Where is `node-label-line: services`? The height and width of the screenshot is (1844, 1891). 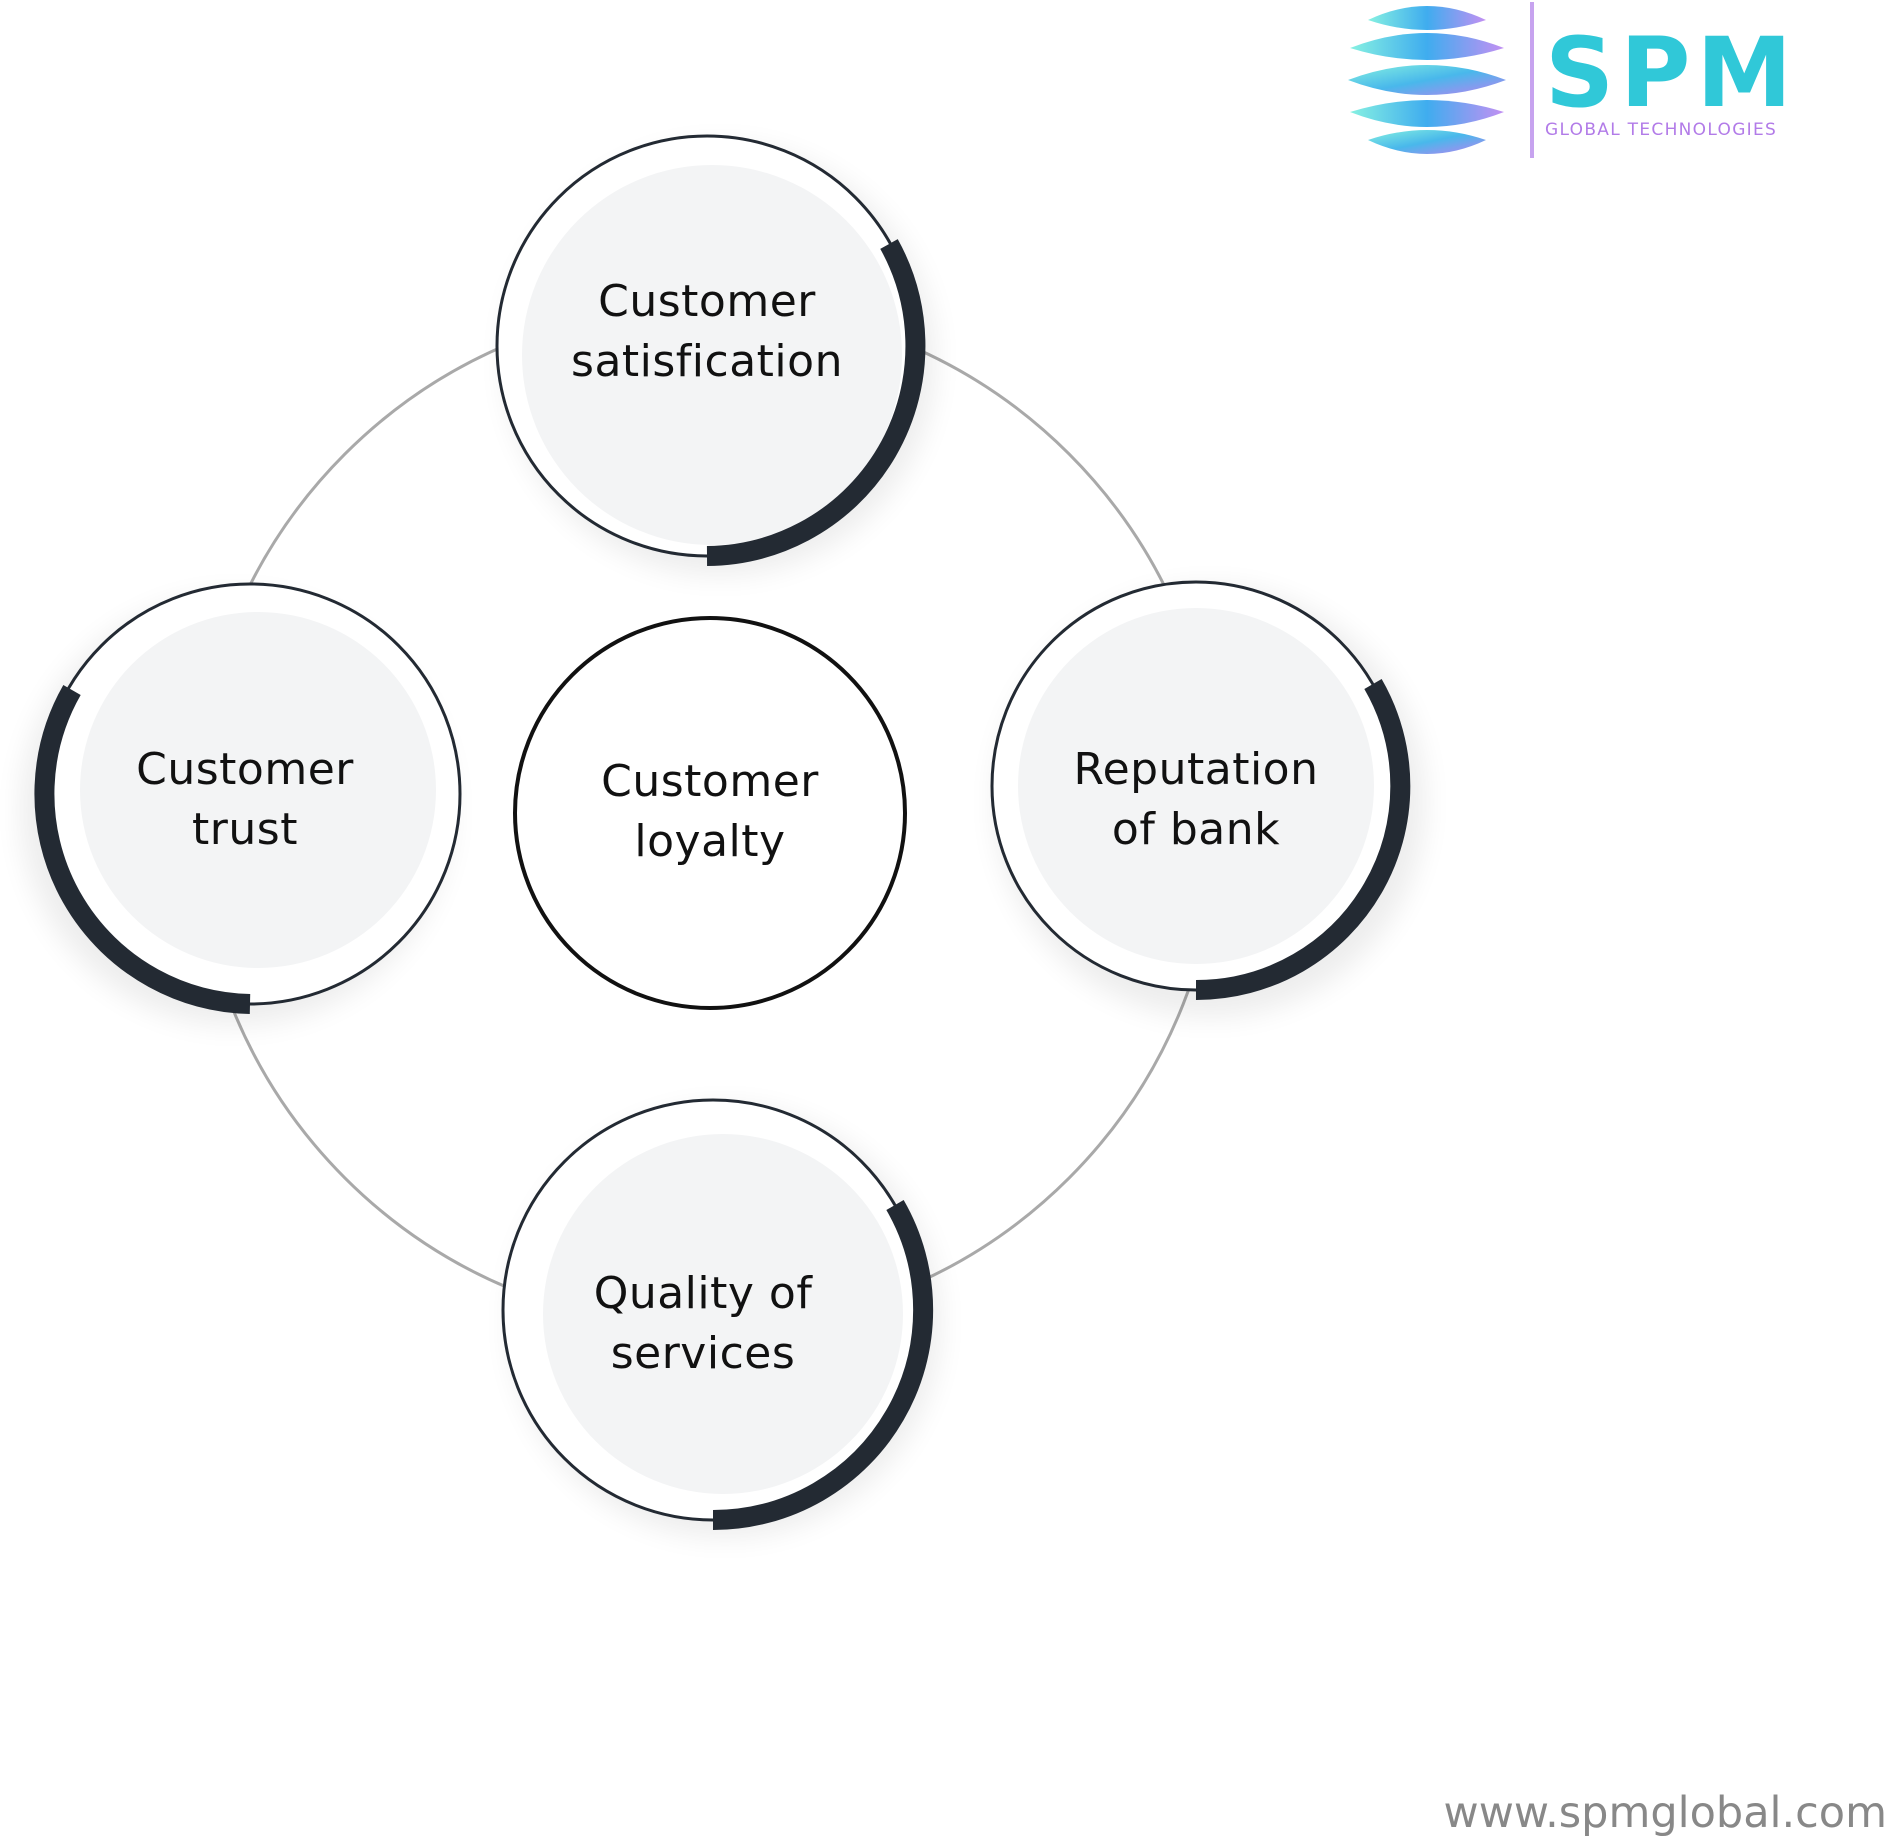
node-label-line: services is located at coordinates (703, 1353).